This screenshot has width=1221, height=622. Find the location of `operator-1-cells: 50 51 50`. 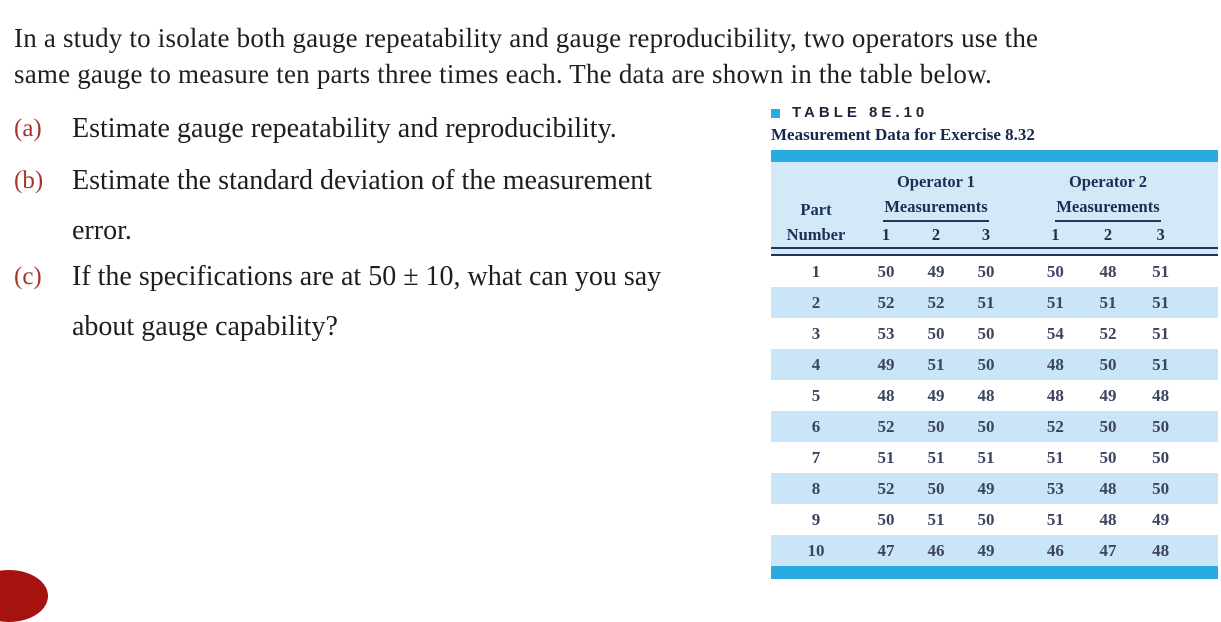

operator-1-cells: 50 51 50 is located at coordinates (936, 520).